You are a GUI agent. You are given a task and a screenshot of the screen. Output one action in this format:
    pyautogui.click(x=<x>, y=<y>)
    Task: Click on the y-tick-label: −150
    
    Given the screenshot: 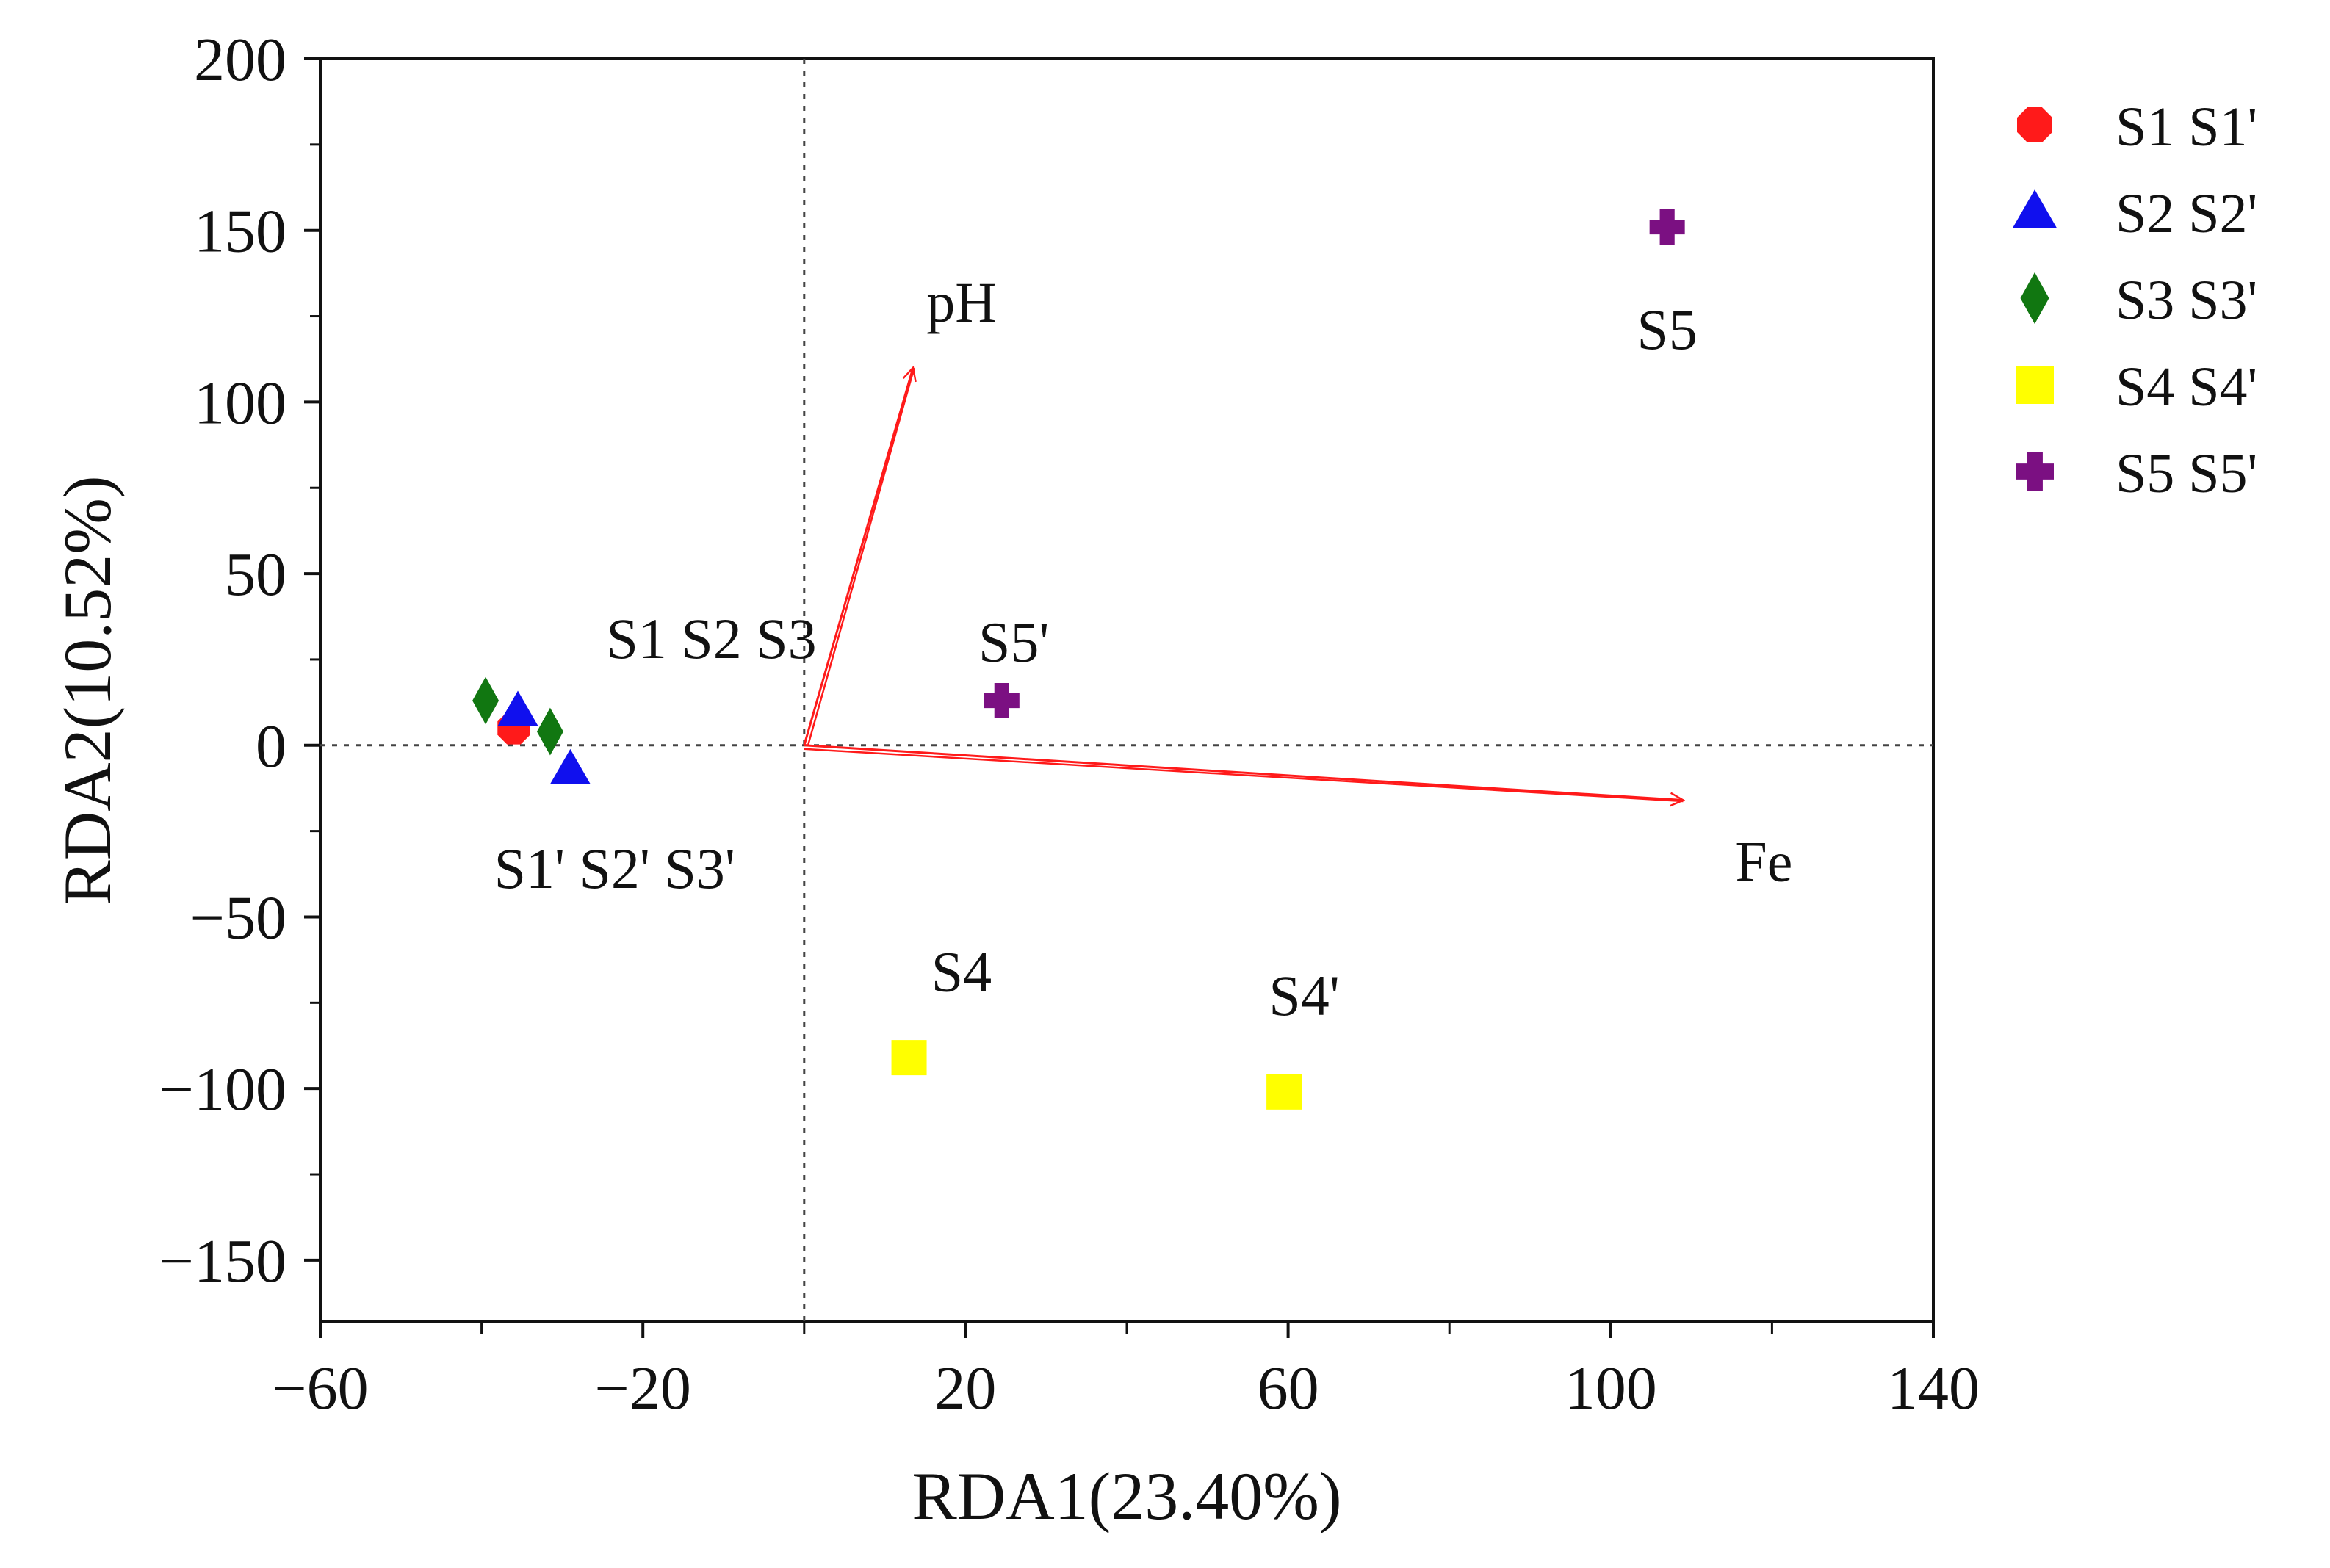 What is the action you would take?
    pyautogui.click(x=222, y=1261)
    